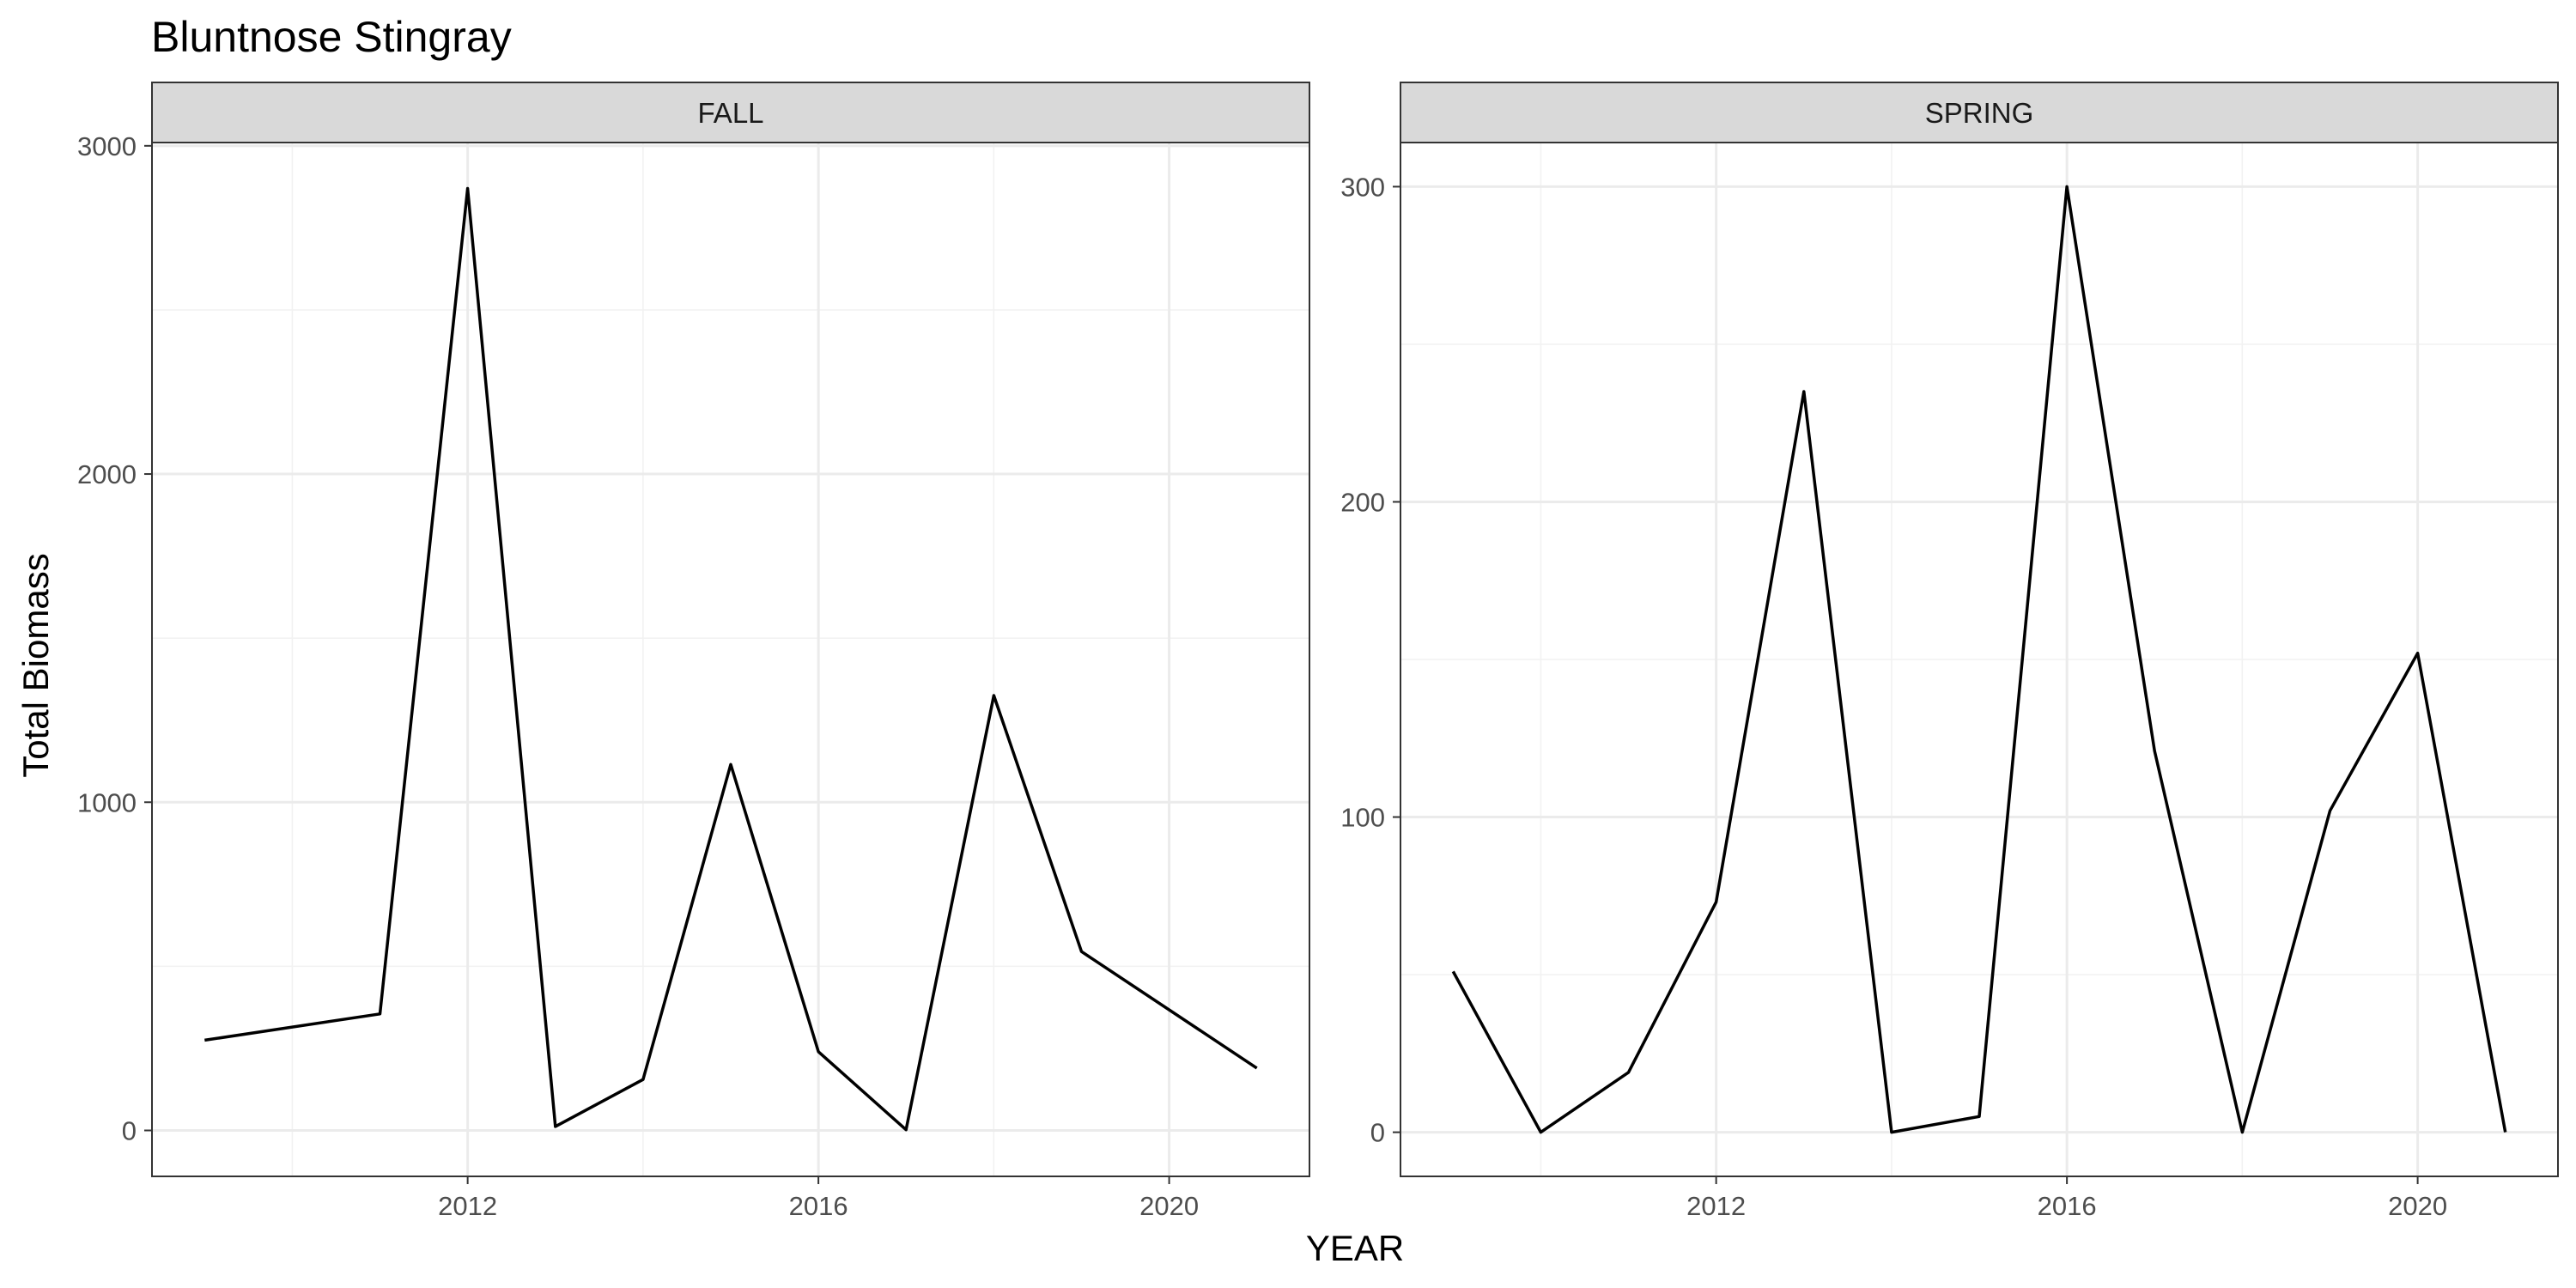 The width and height of the screenshot is (2576, 1288). What do you see at coordinates (1363, 187) in the screenshot?
I see `y-tick-label: 300` at bounding box center [1363, 187].